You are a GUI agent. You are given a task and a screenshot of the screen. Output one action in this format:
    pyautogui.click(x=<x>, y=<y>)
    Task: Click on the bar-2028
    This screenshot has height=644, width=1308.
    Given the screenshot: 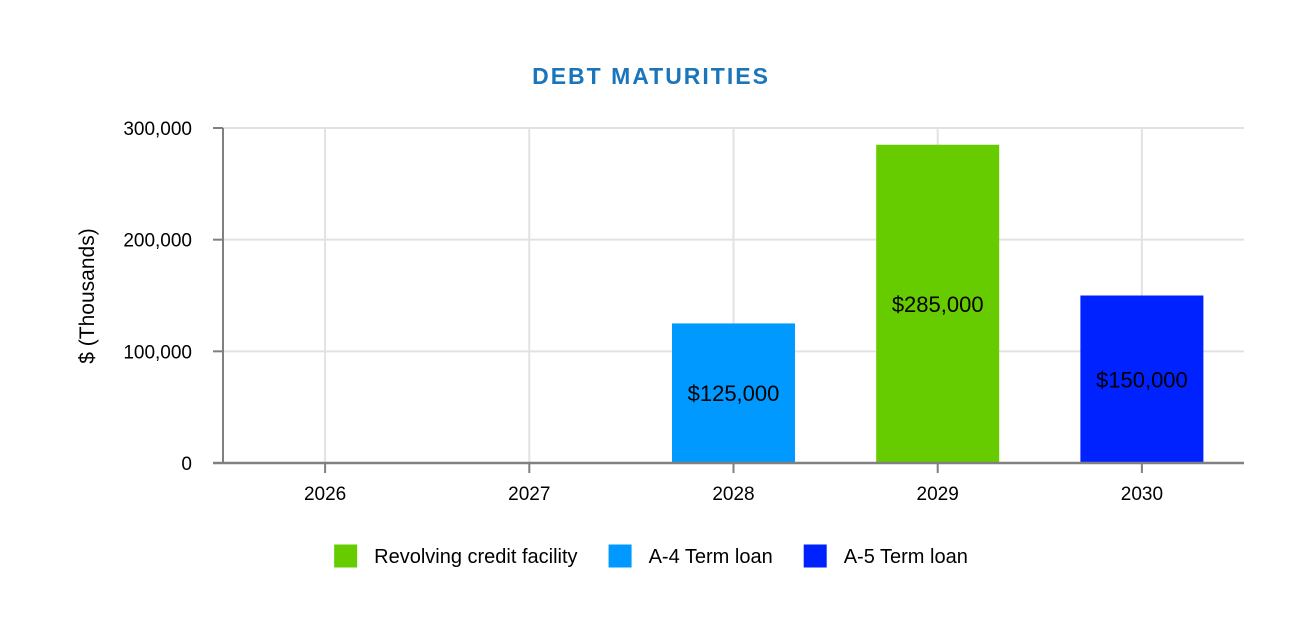 What is the action you would take?
    pyautogui.click(x=733, y=393)
    